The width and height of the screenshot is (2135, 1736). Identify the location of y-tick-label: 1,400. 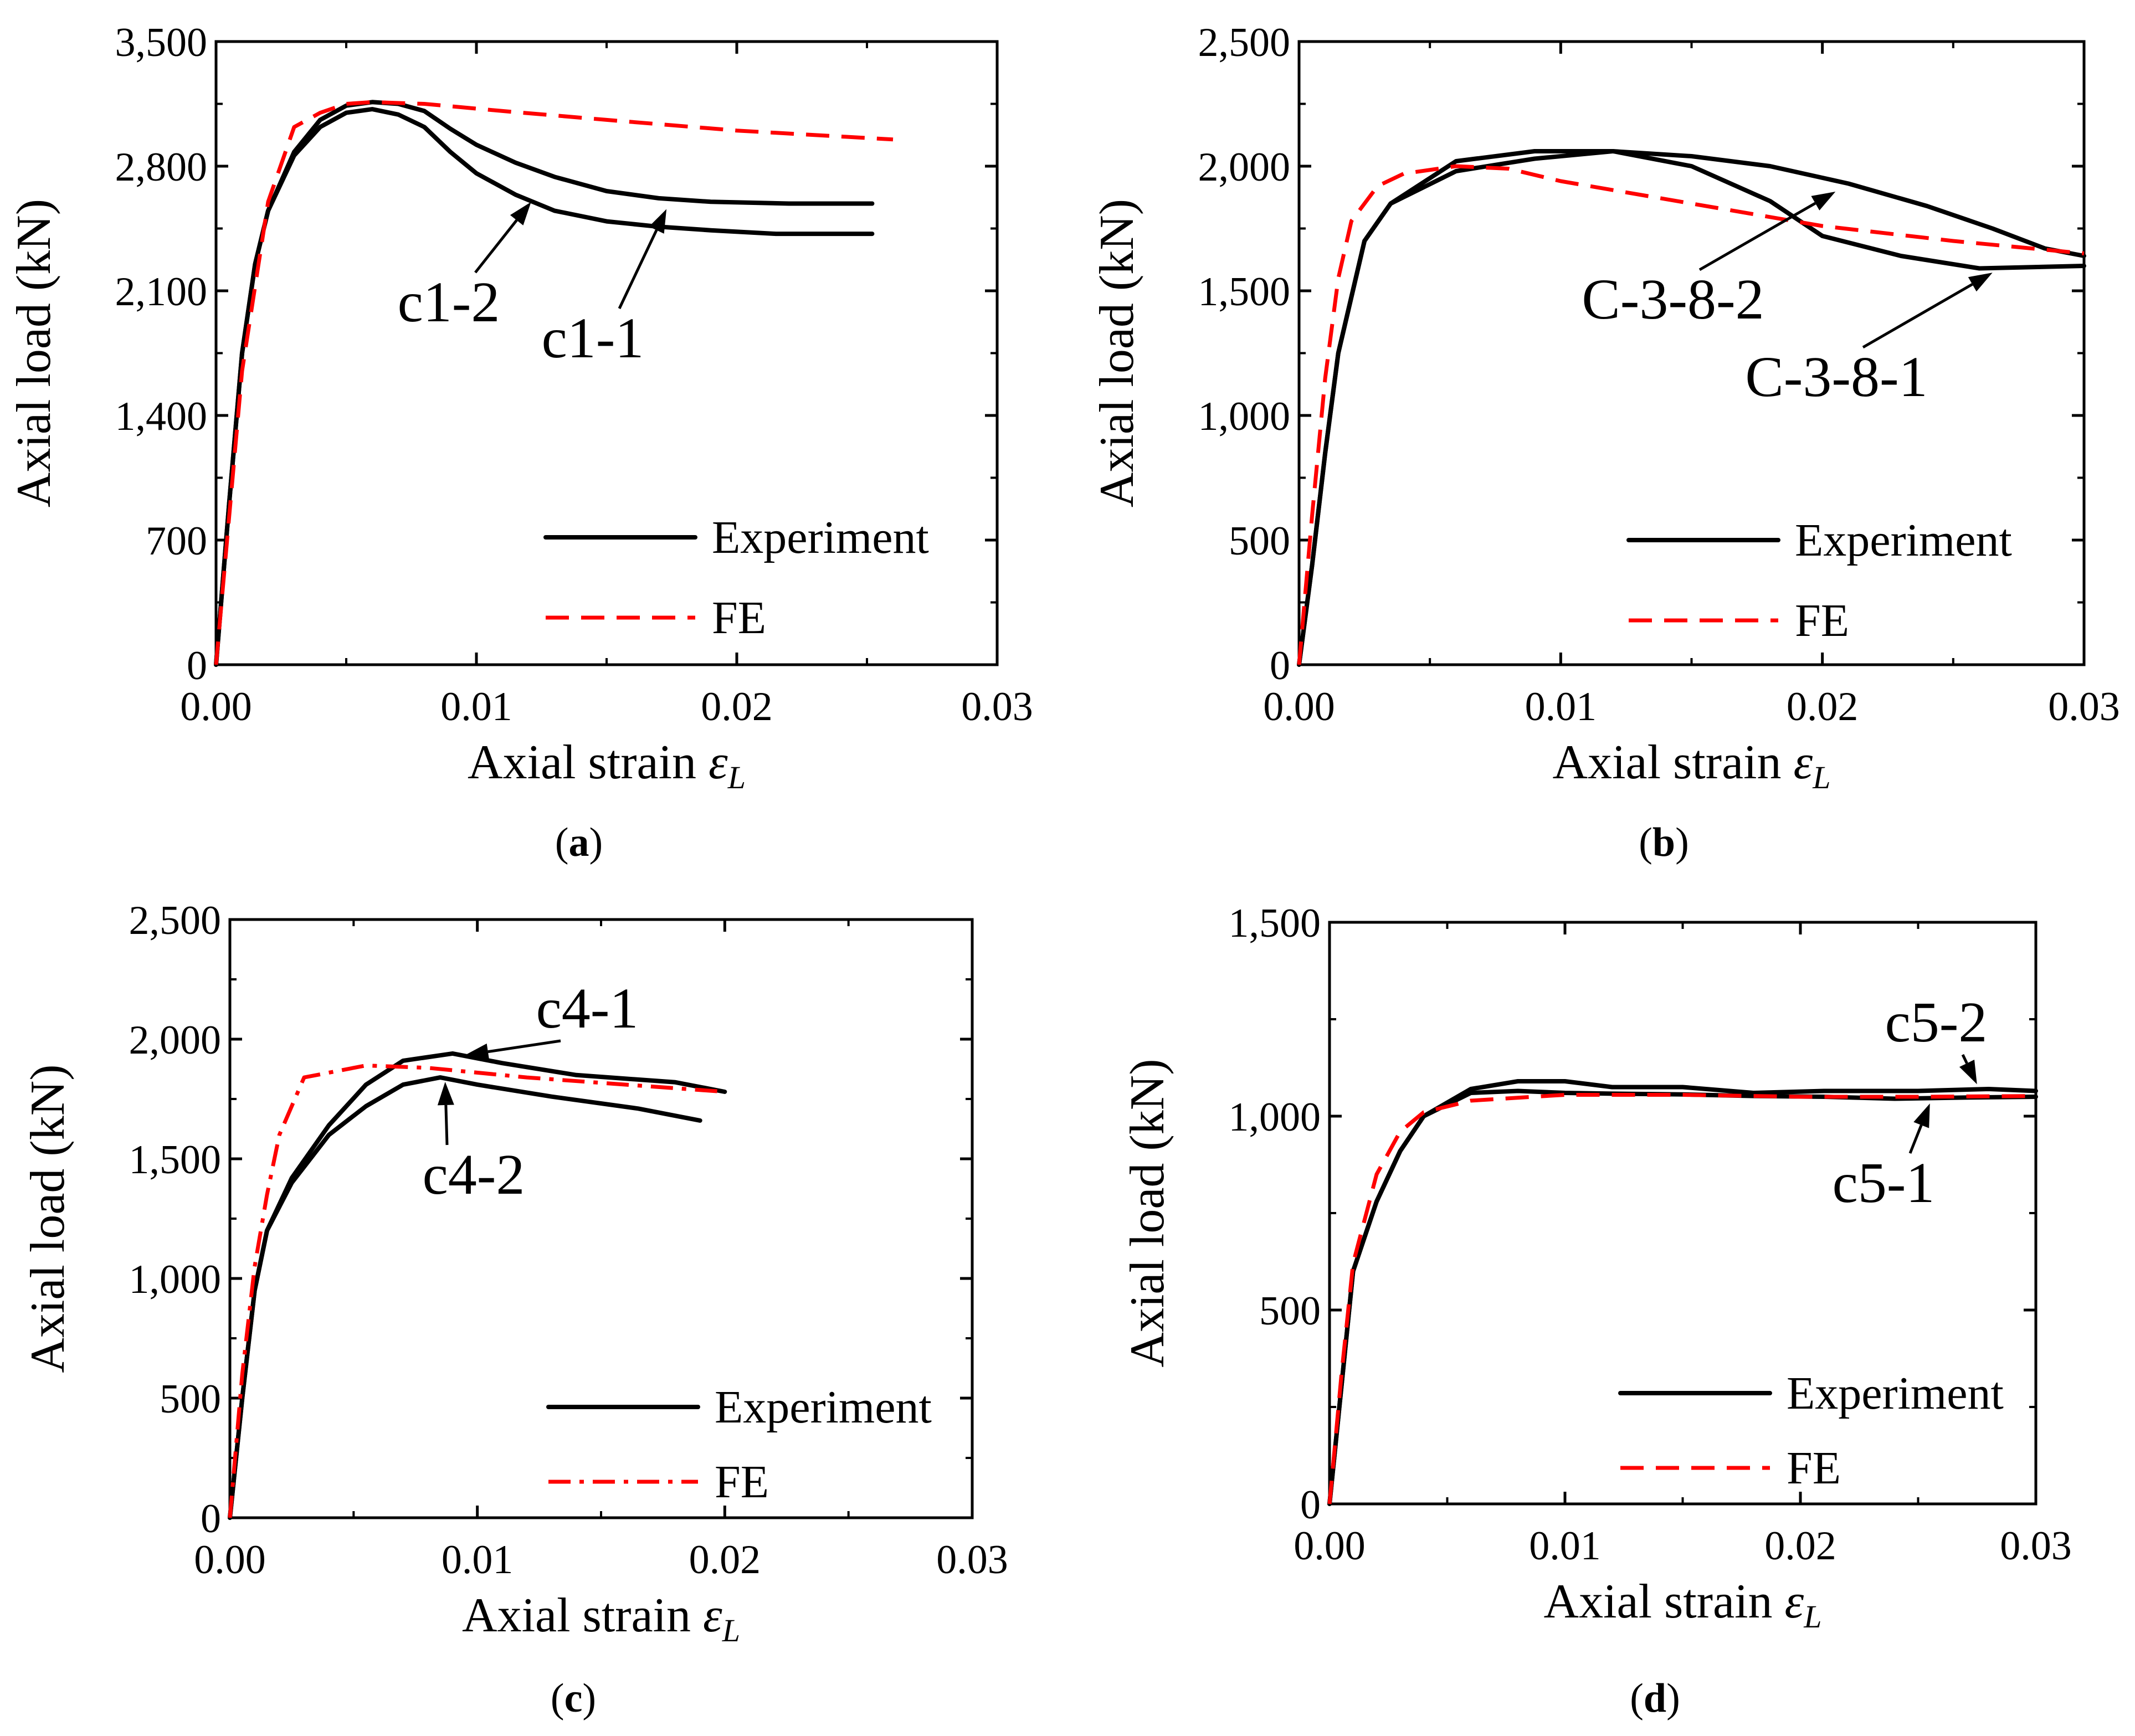
(161, 416).